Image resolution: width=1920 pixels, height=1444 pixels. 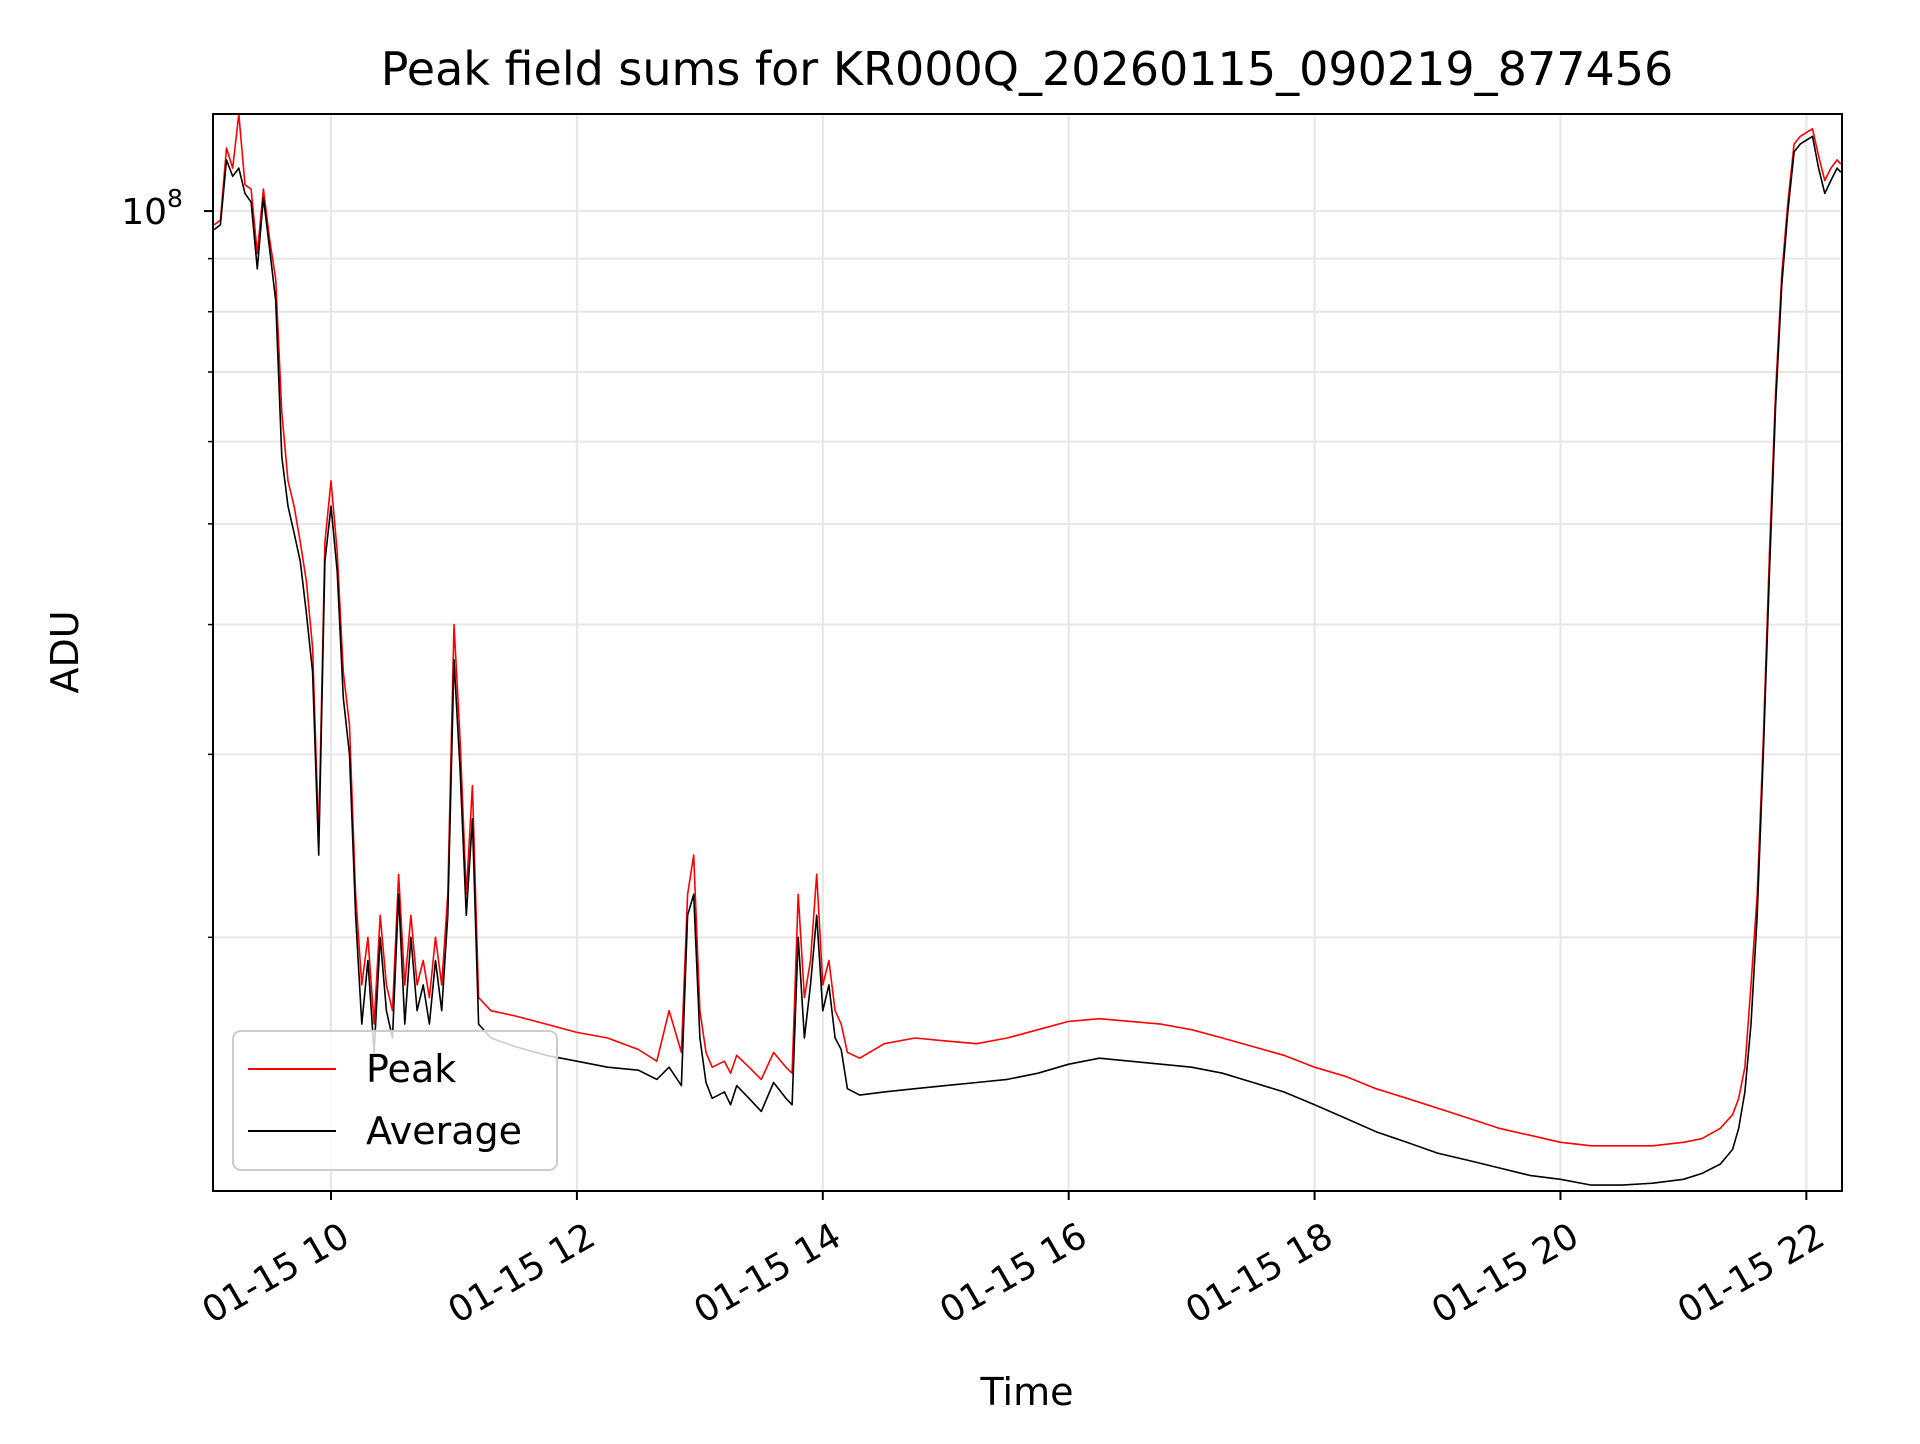 I want to click on y-tick-label-base: 10, so click(x=144, y=212).